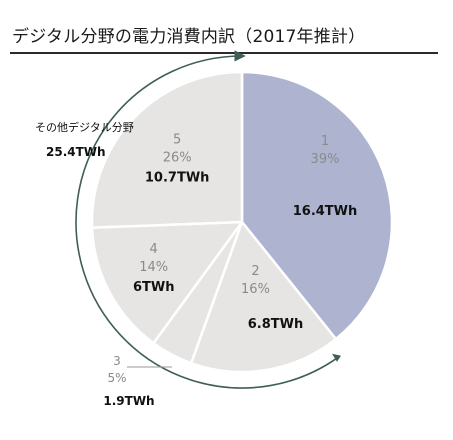 The height and width of the screenshot is (440, 453). I want to click on group-annotation-value: 25.4TWh, so click(76, 152).